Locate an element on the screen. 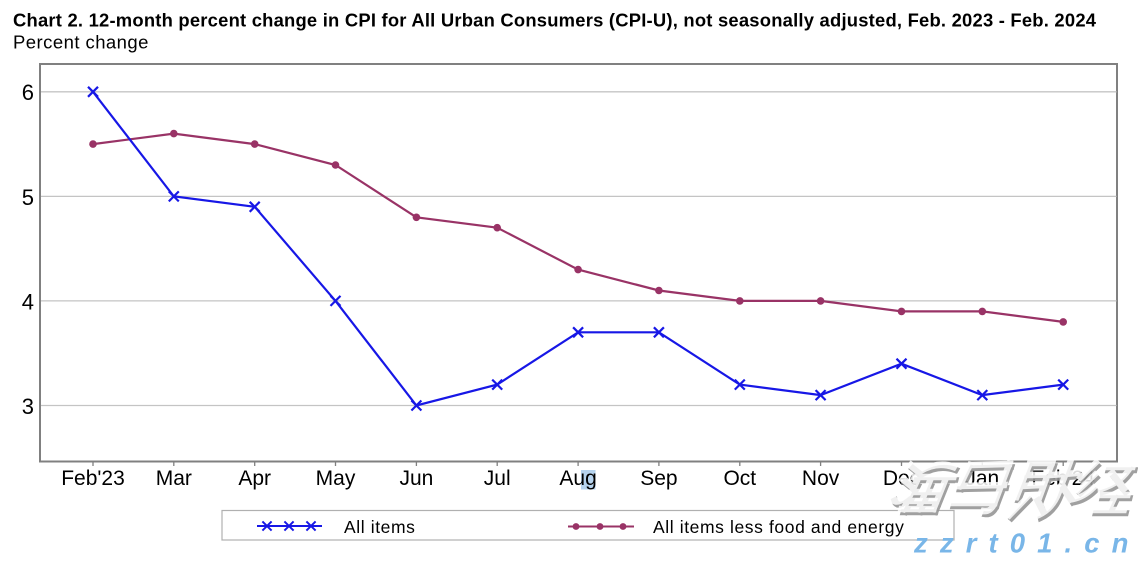  svg-text: Feb'23 is located at coordinates (93, 478).